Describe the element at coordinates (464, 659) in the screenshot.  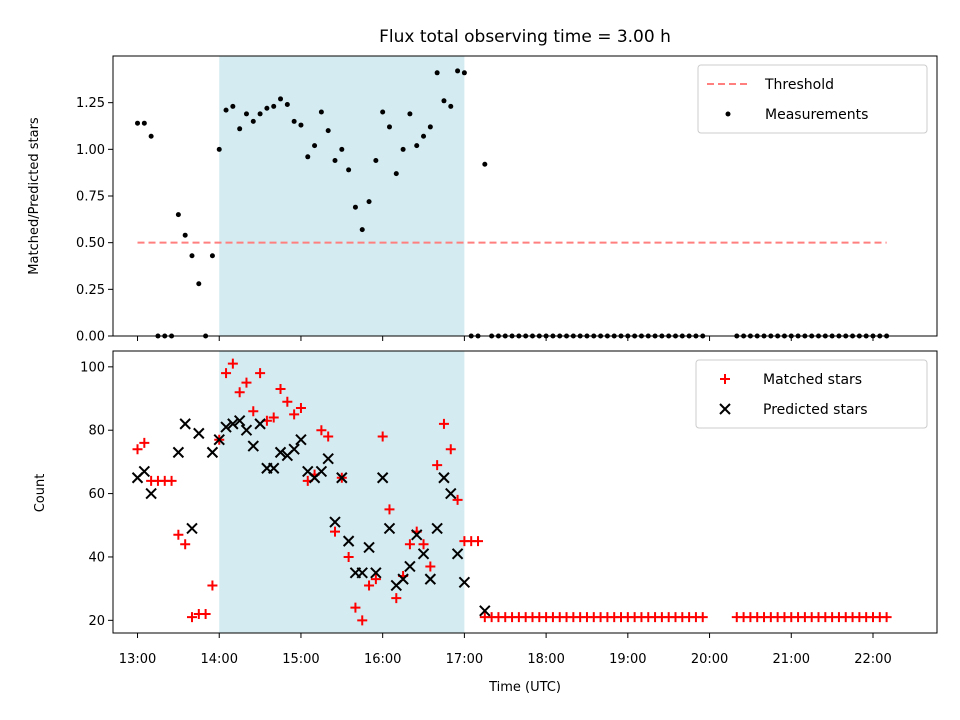
I see `x-tick-label: 17:00` at that location.